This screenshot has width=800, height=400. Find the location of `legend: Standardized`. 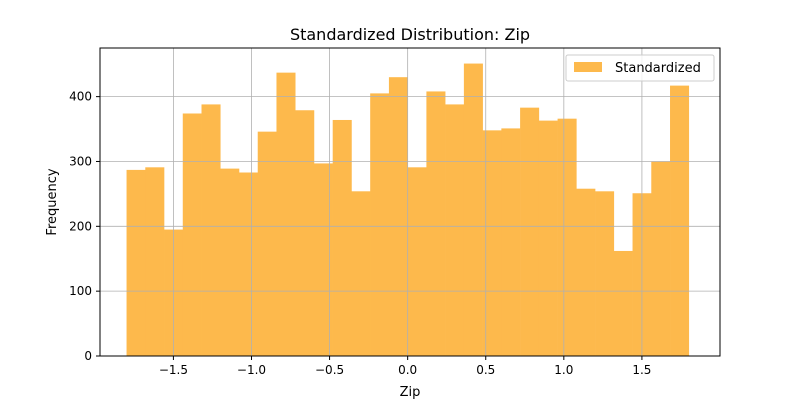

legend: Standardized is located at coordinates (640, 68).